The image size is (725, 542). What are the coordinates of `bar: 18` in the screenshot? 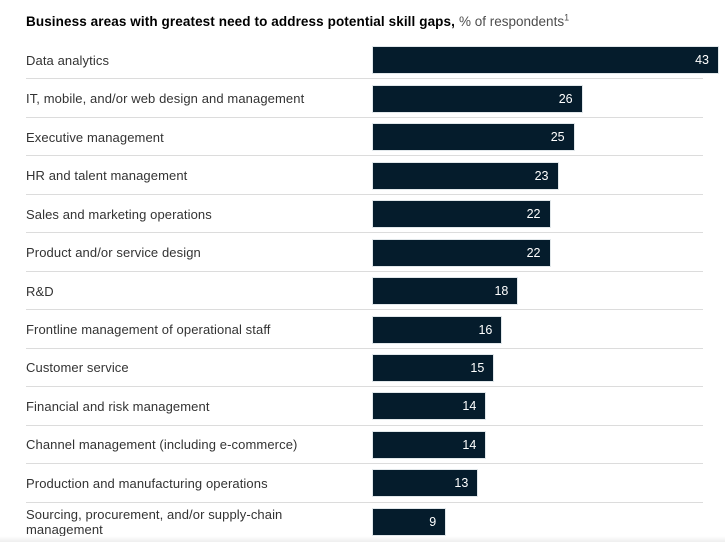 It's located at (445, 291).